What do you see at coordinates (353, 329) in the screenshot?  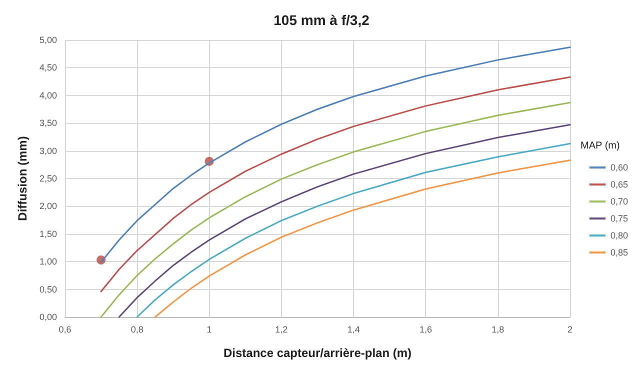 I see `x-tick-label: 1,4` at bounding box center [353, 329].